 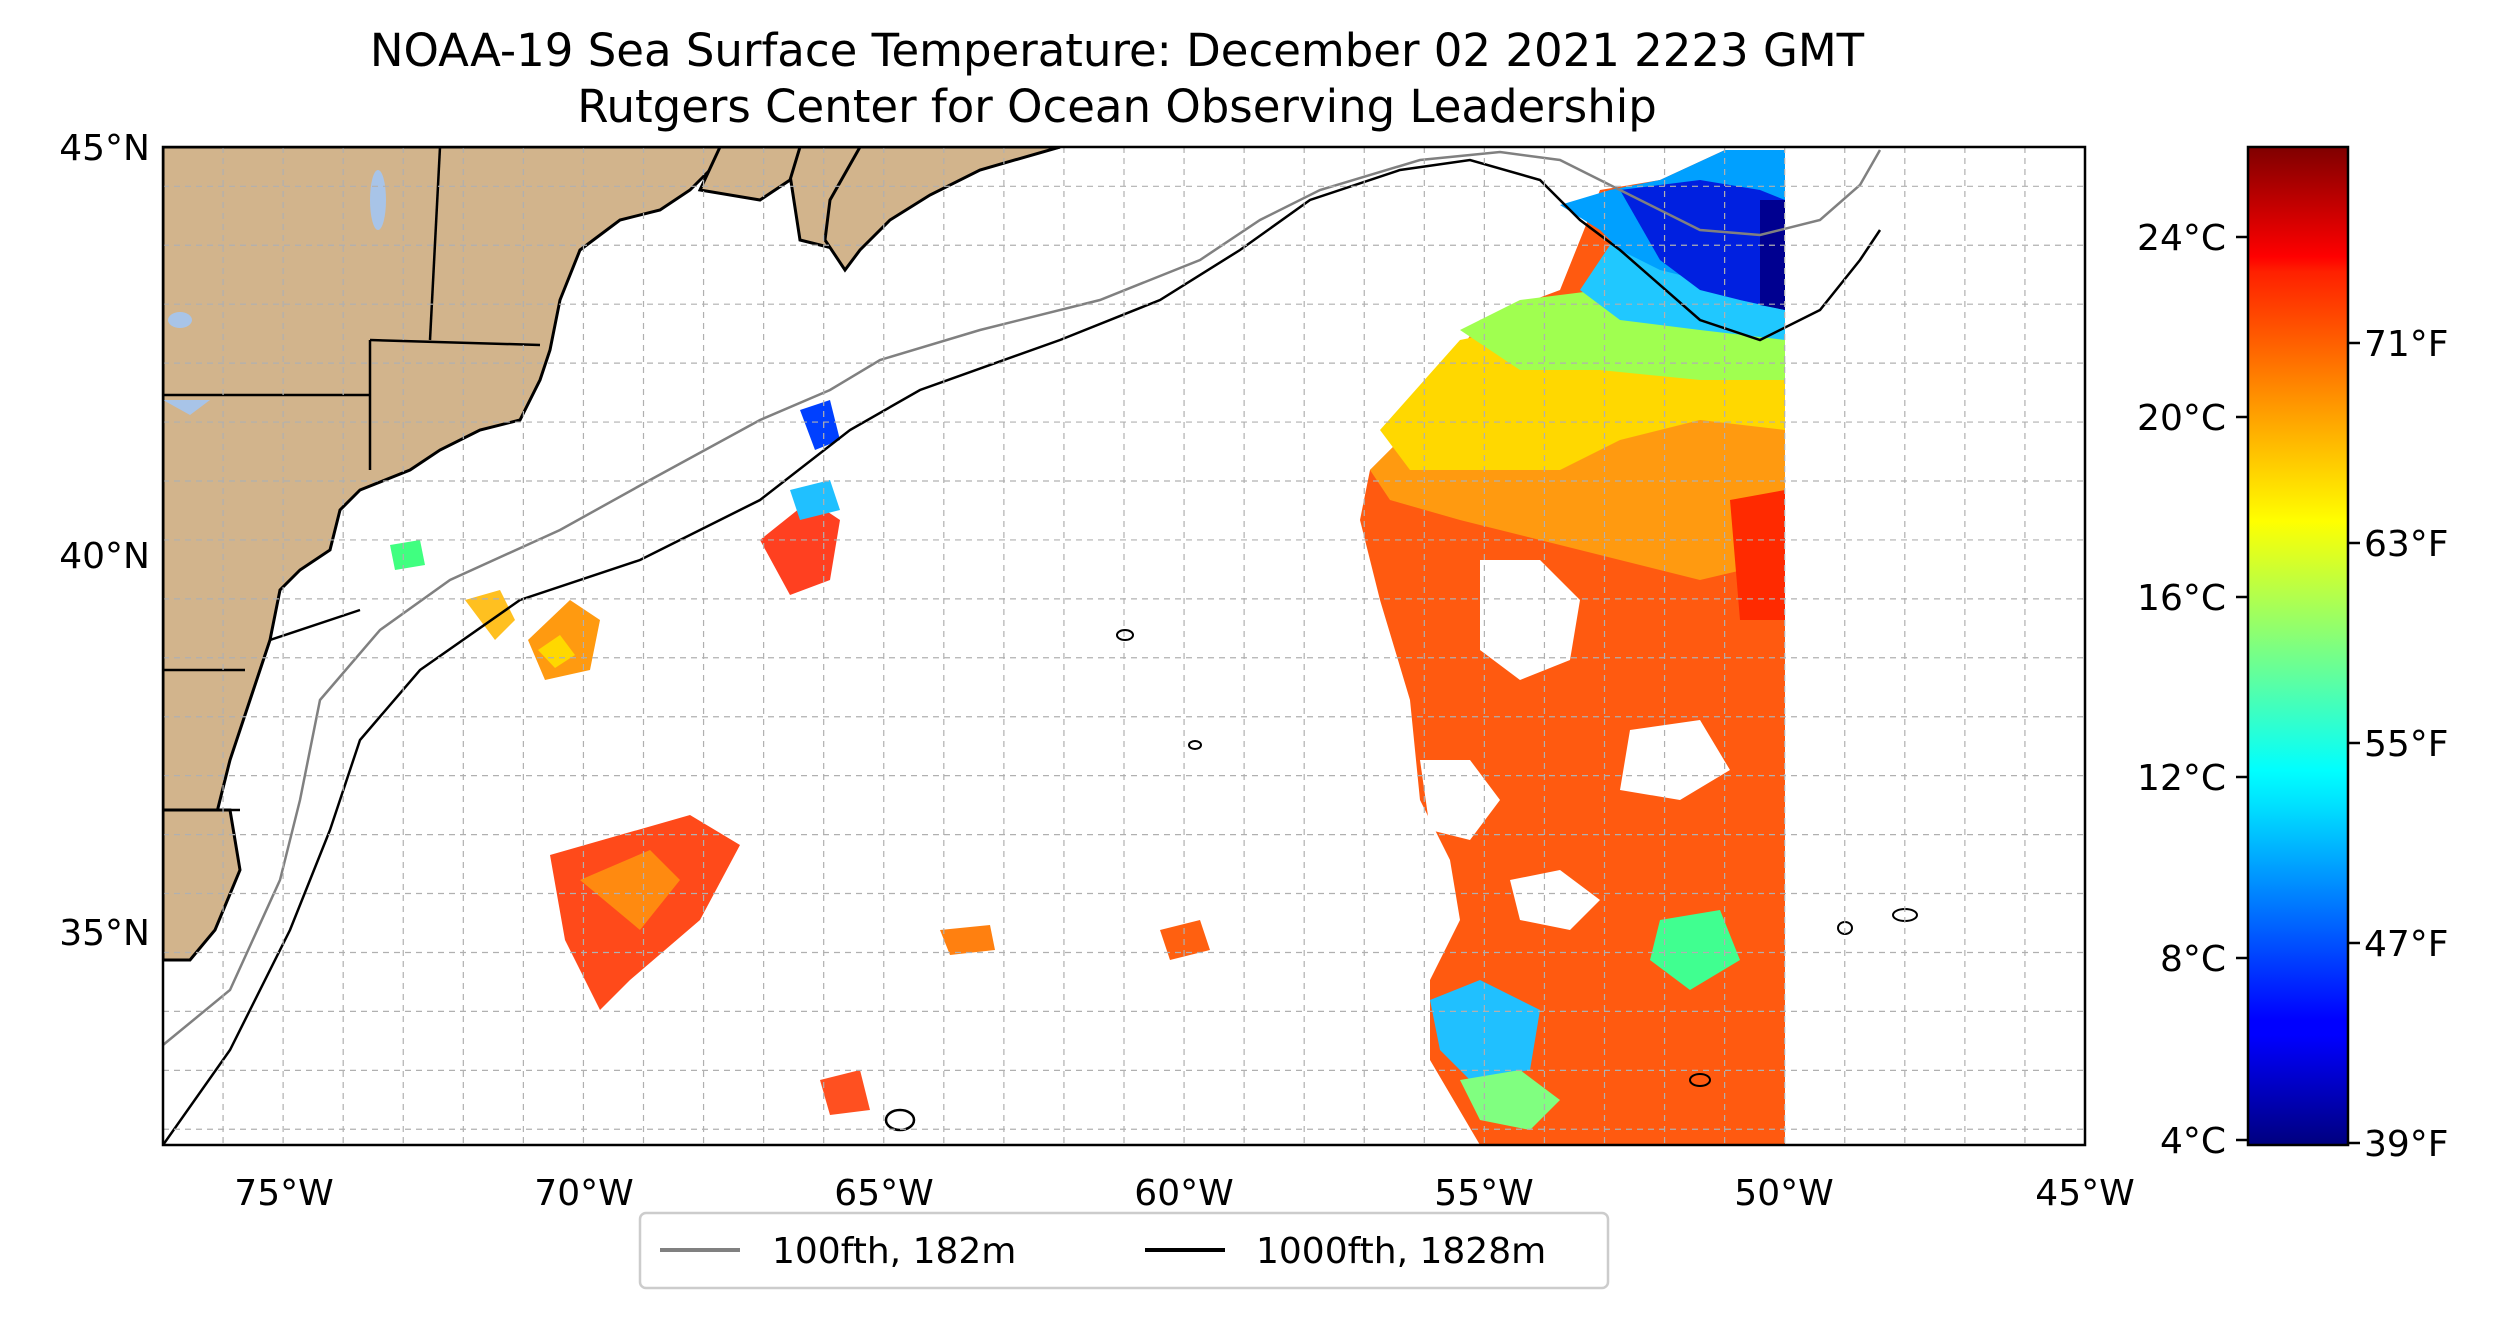 I want to click on sst-patch-slope-west, so click(x=564, y=640).